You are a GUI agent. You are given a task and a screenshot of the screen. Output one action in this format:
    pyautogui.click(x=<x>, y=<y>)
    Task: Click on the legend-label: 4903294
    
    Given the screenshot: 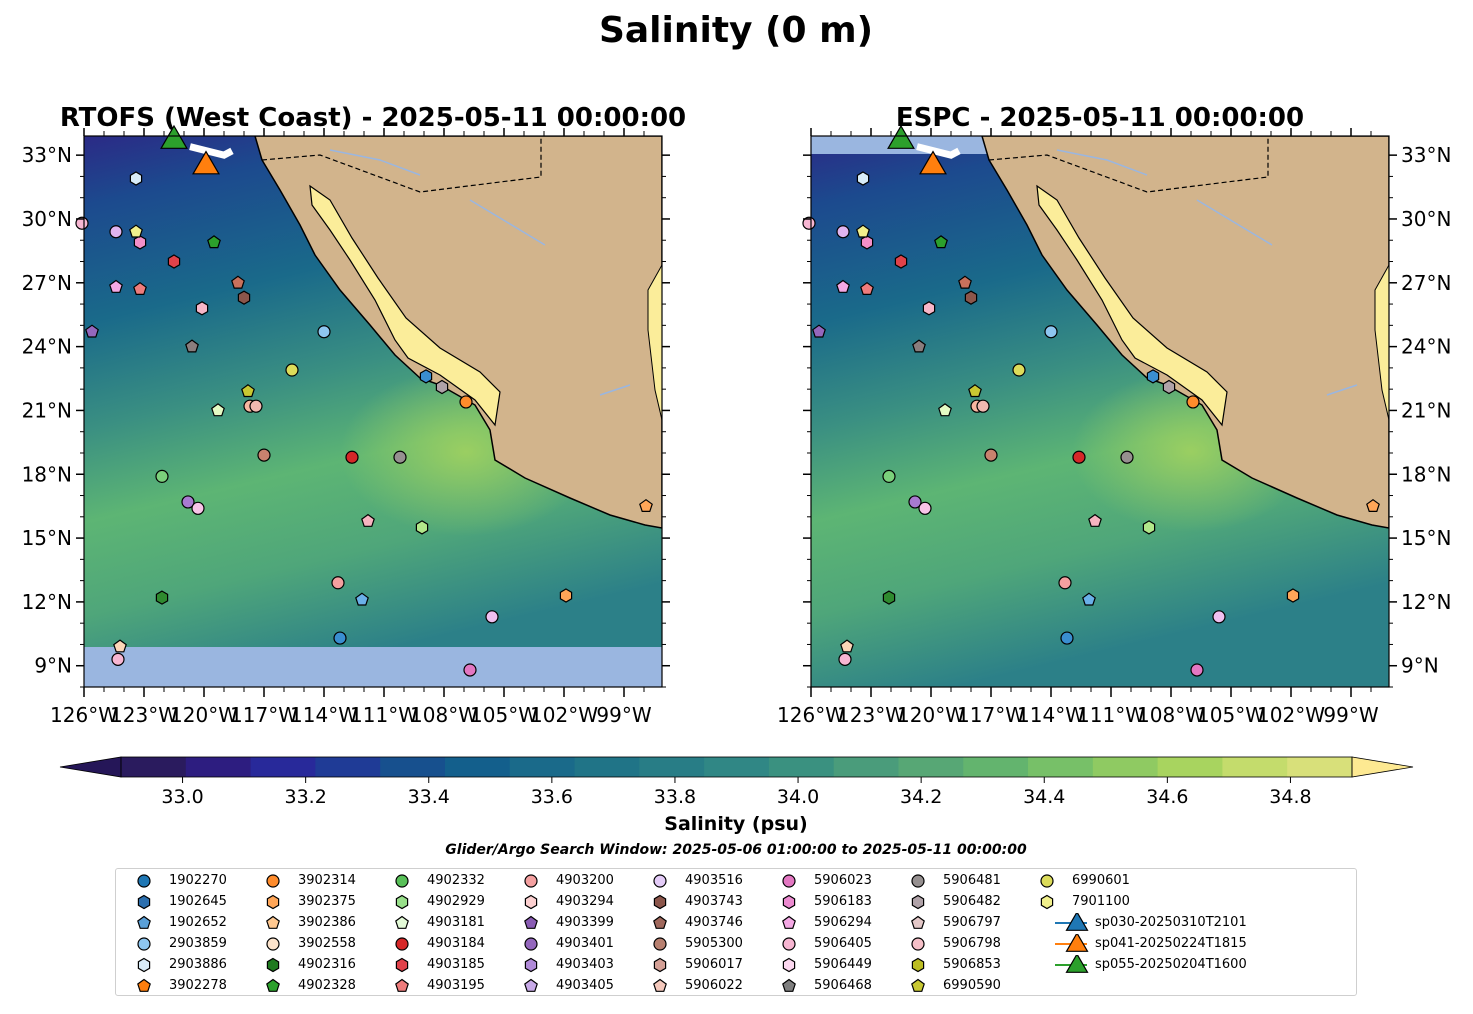 What is the action you would take?
    pyautogui.click(x=585, y=901)
    